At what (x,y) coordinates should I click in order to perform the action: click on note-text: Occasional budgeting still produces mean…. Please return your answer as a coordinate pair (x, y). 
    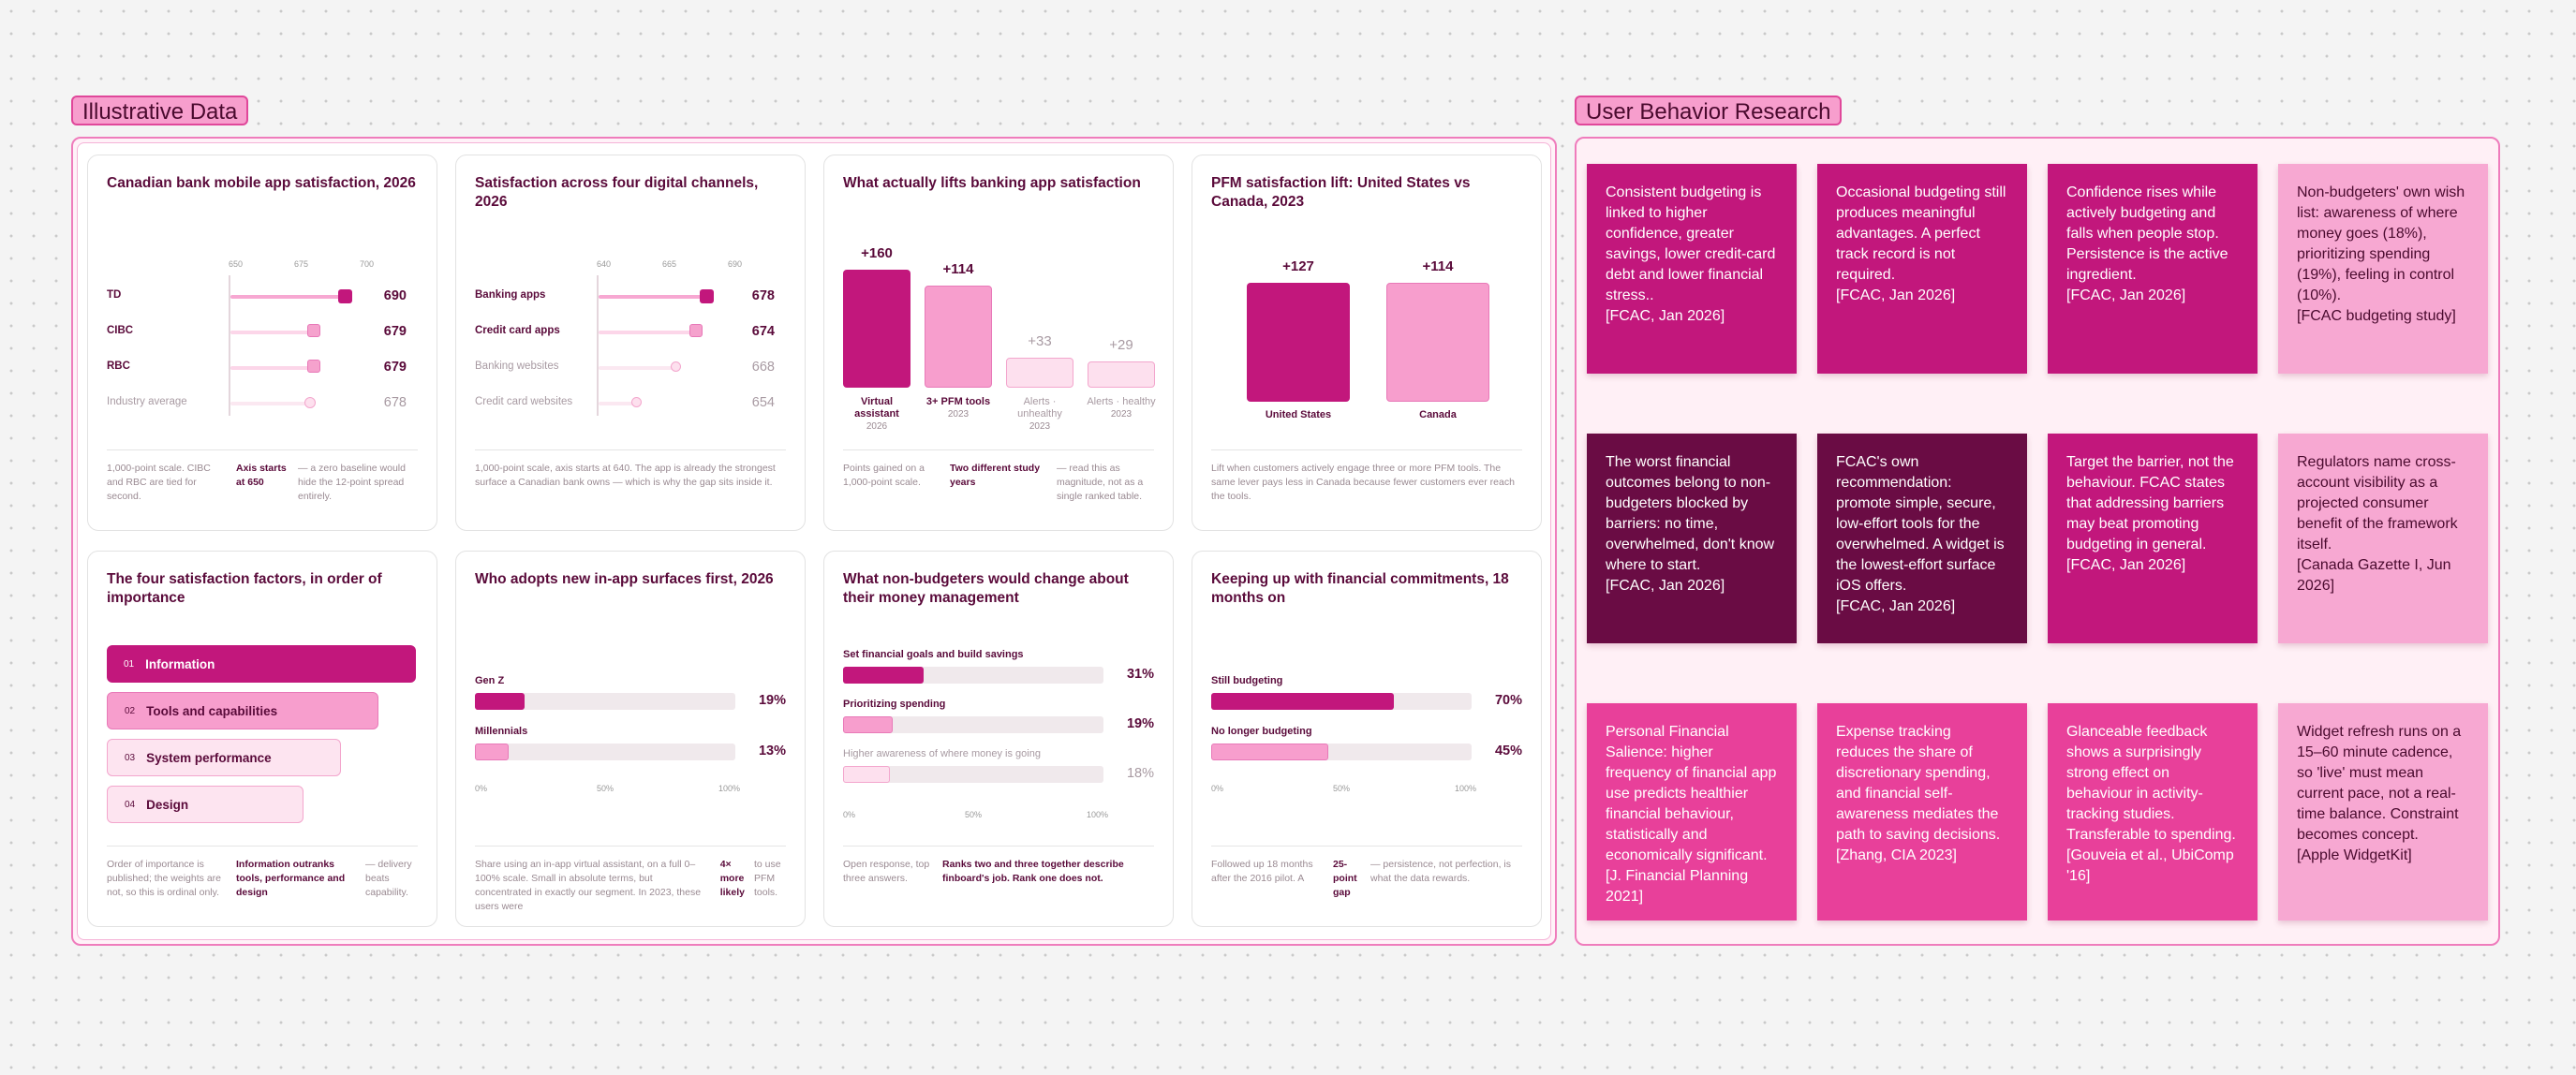
    Looking at the image, I should click on (1921, 233).